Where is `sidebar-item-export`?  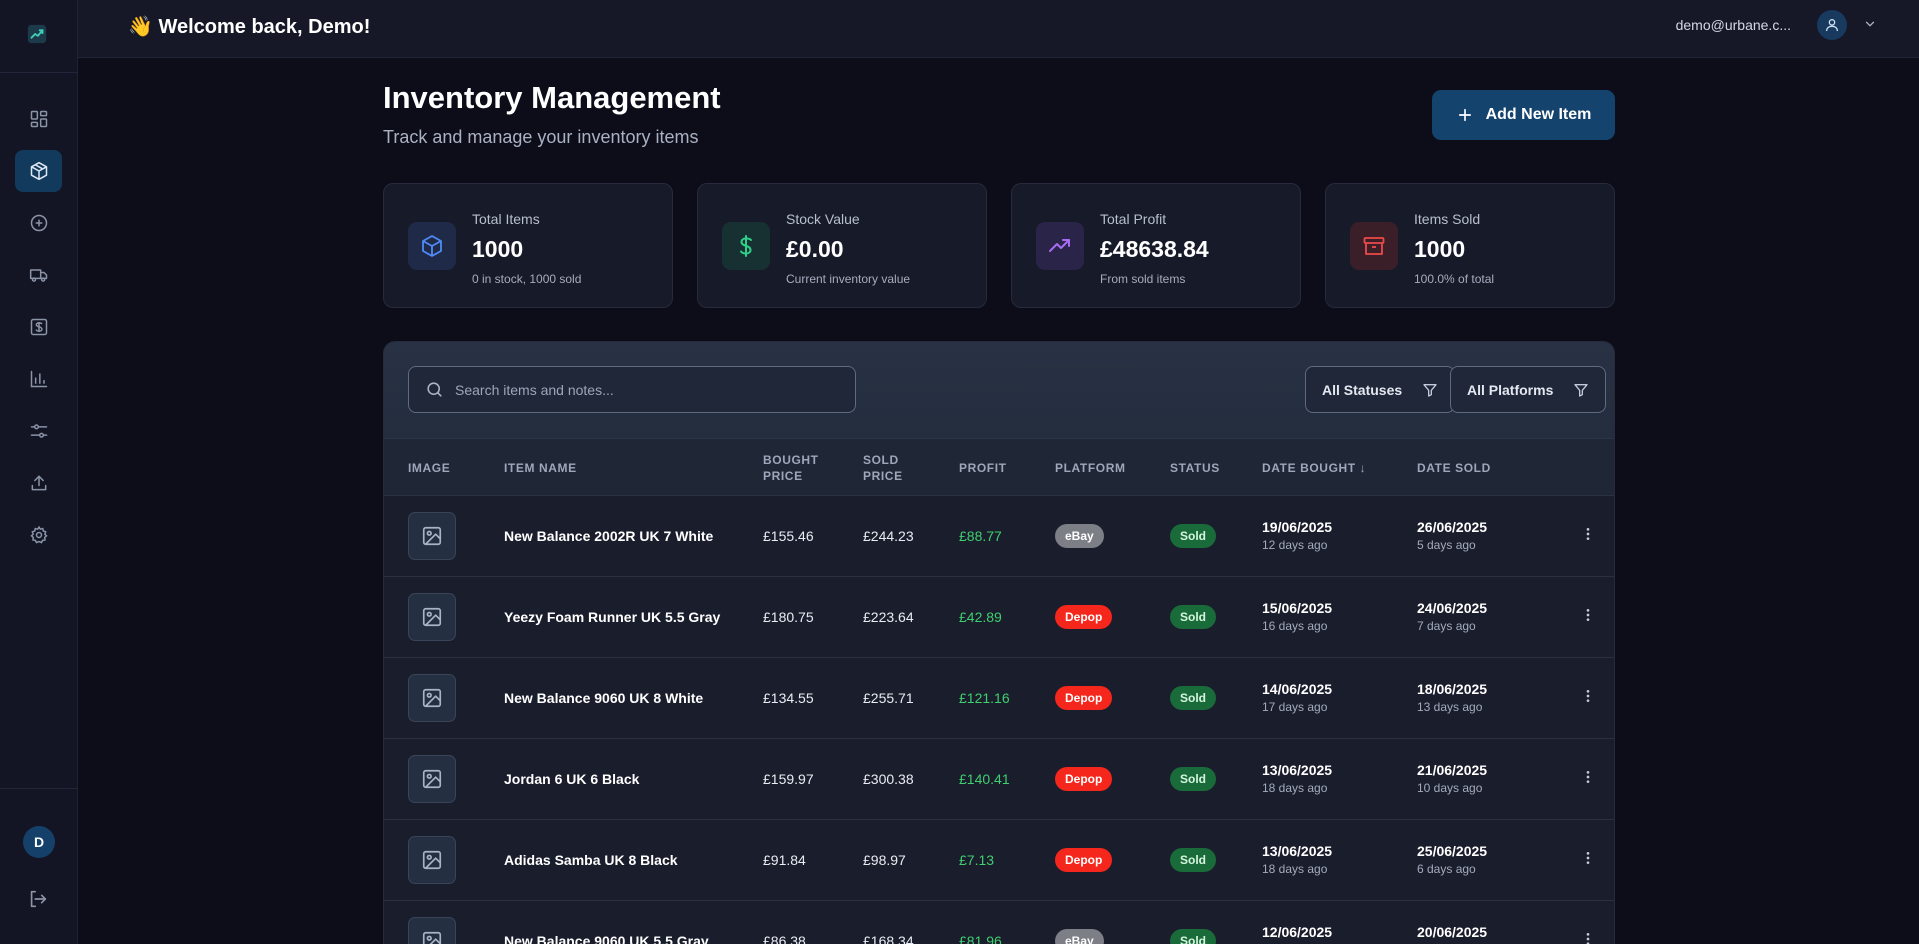 sidebar-item-export is located at coordinates (38, 483).